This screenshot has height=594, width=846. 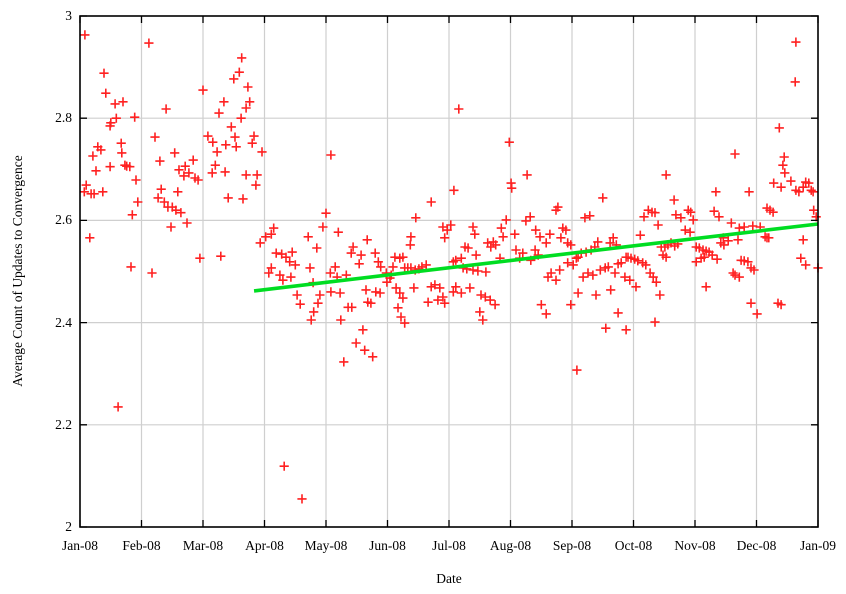 What do you see at coordinates (141, 545) in the screenshot?
I see `x-tick-label: Feb-08` at bounding box center [141, 545].